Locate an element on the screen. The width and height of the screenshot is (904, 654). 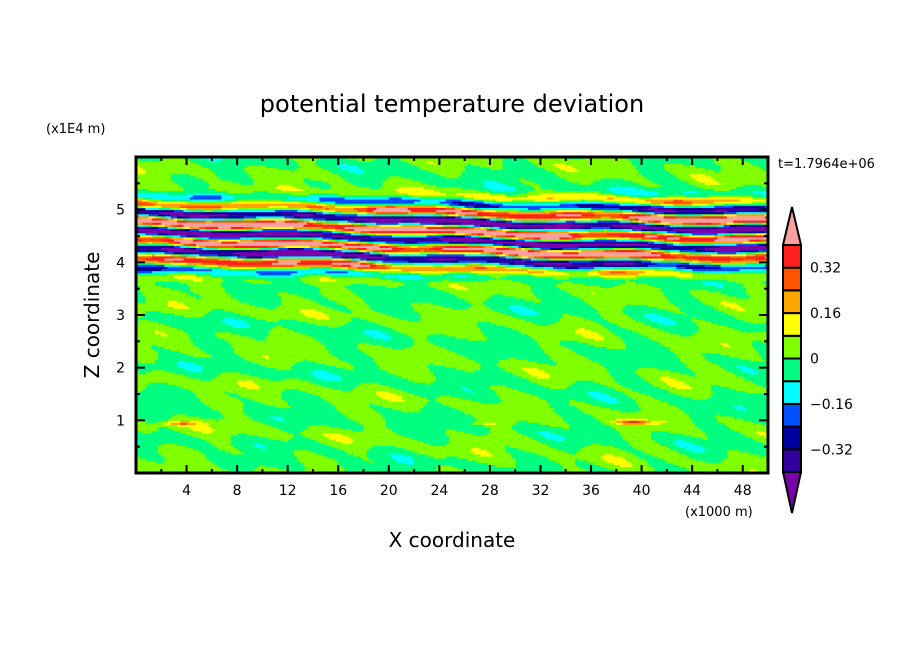
colorbar-min-triangle is located at coordinates (792, 492).